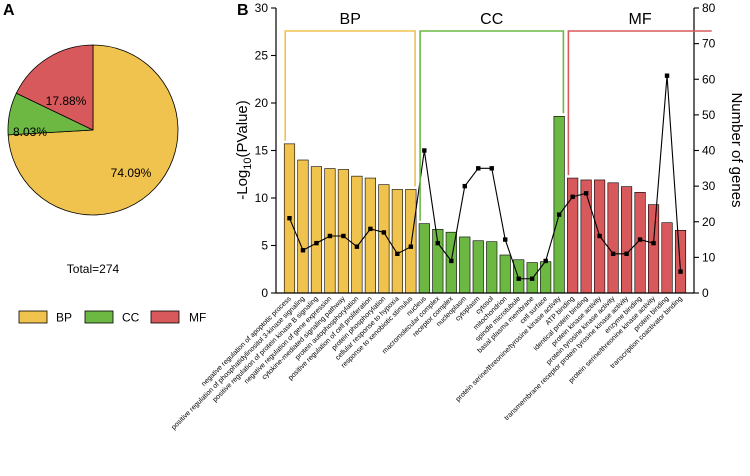  I want to click on y-axis-title-suffix: (PValue), so click(242, 128).